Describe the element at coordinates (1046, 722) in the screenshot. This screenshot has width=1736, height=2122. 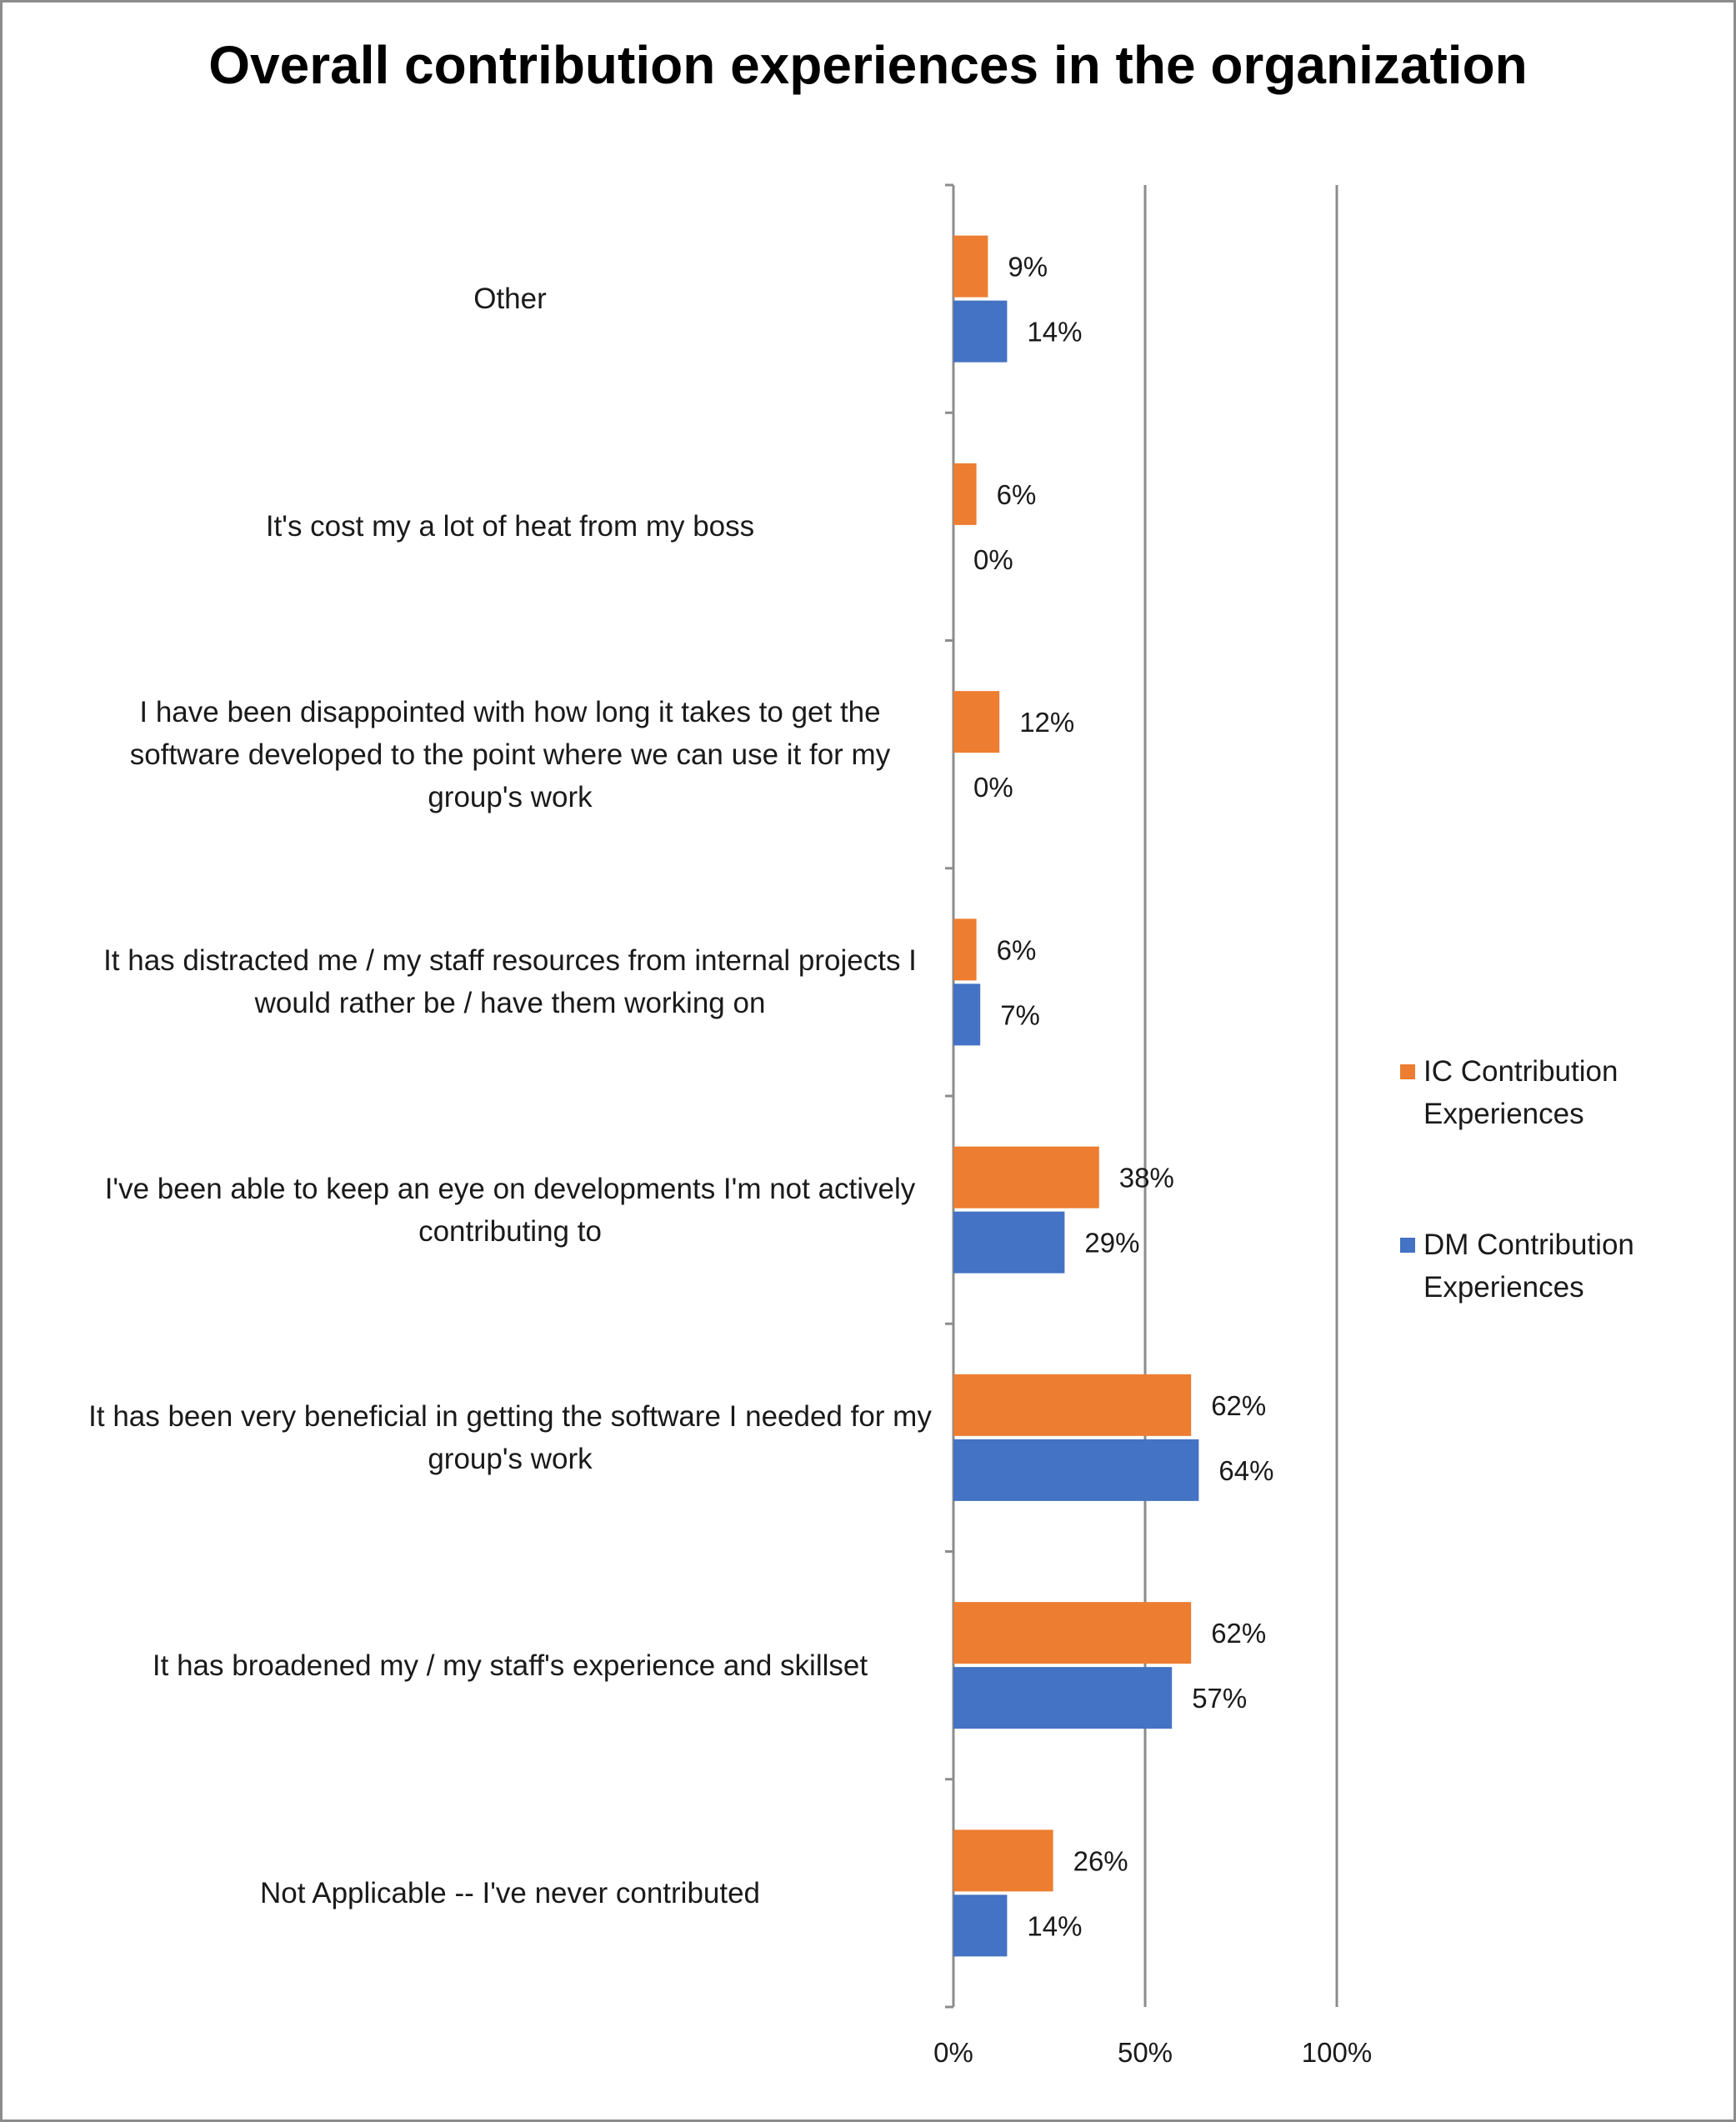
I see `data-label: 12%` at that location.